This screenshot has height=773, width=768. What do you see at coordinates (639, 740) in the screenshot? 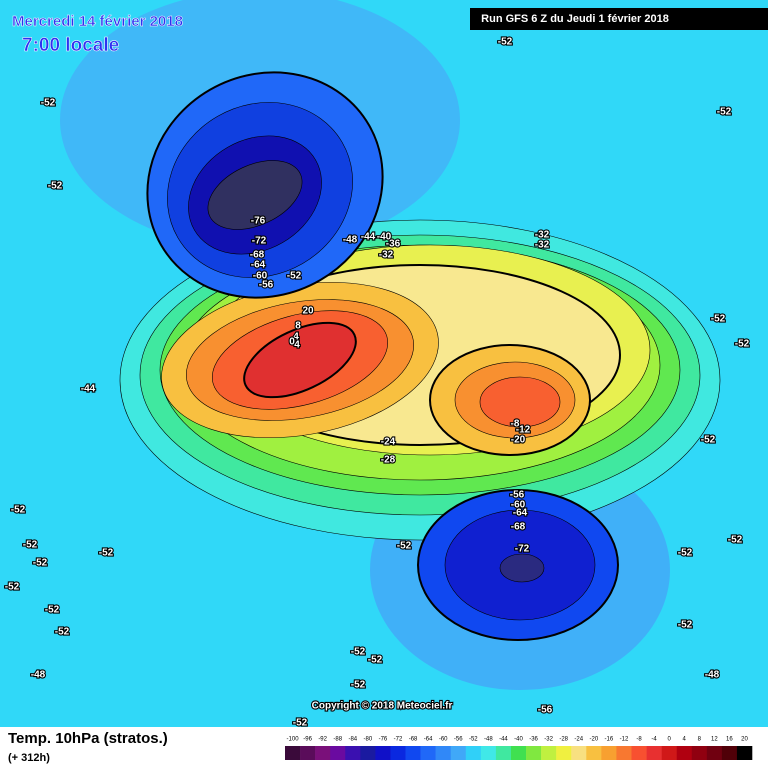
I see `scale-label: -8` at bounding box center [639, 740].